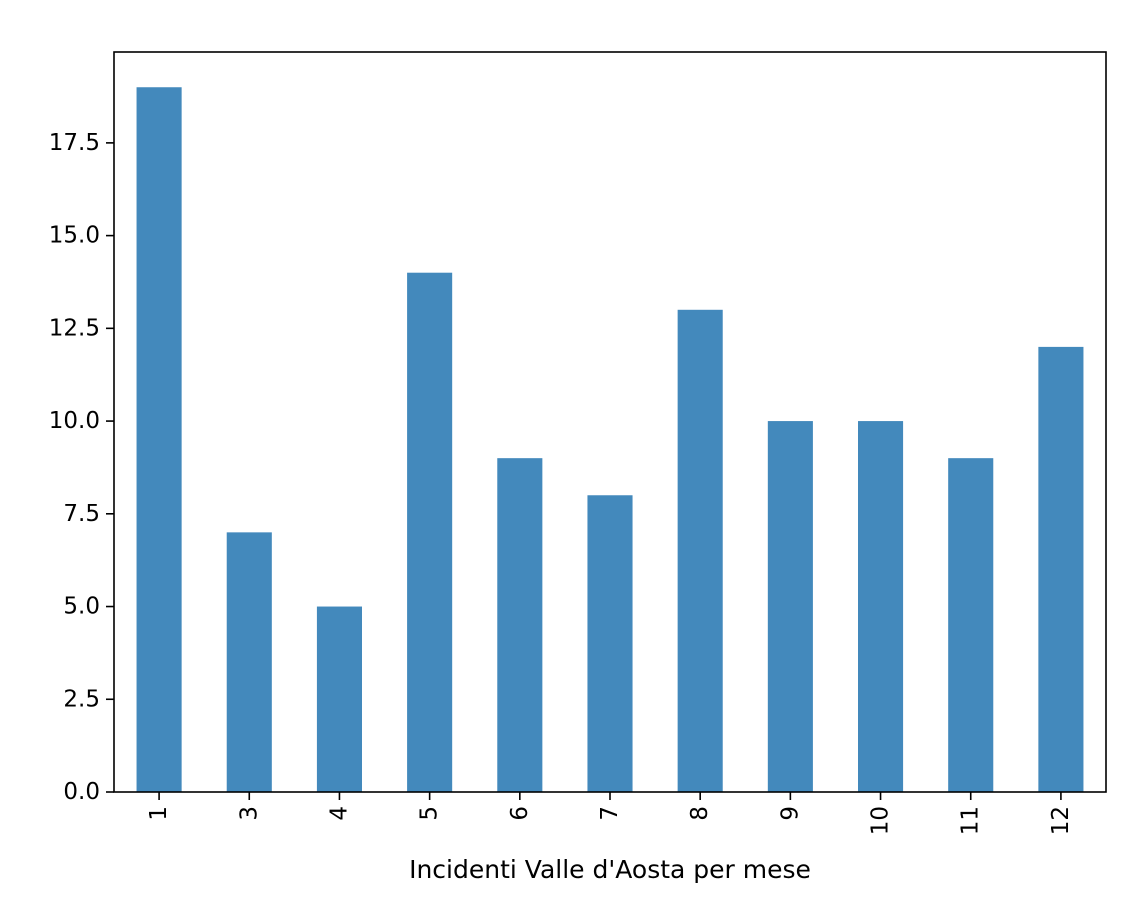  Describe the element at coordinates (81, 467) in the screenshot. I see `y-axis: 0.0 2.5 5.0 7.5 10.0 12.5 15.0 17.5` at that location.